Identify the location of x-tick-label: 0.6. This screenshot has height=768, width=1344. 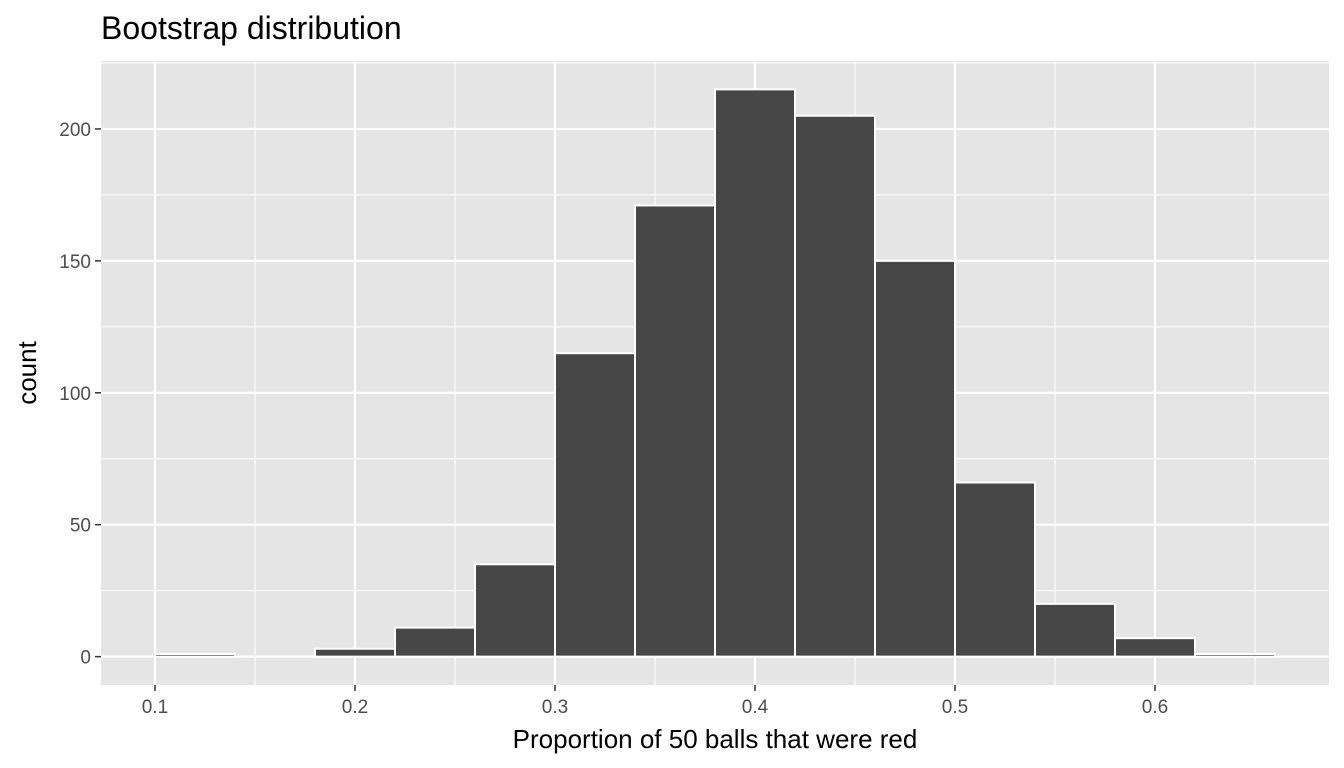
(1155, 707).